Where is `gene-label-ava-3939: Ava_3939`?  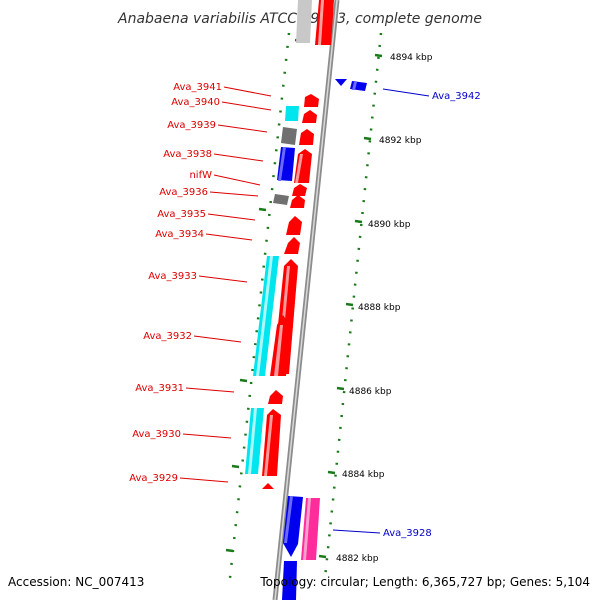
gene-label-ava-3939: Ava_3939 is located at coordinates (191, 125).